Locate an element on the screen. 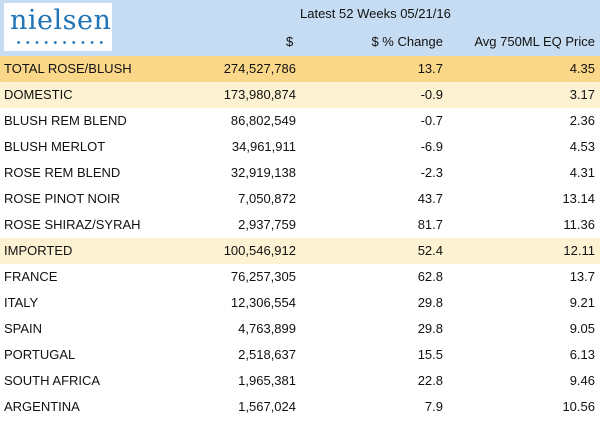 The image size is (600, 423). row-label: ROSE PINOT NOIR is located at coordinates (62, 198).